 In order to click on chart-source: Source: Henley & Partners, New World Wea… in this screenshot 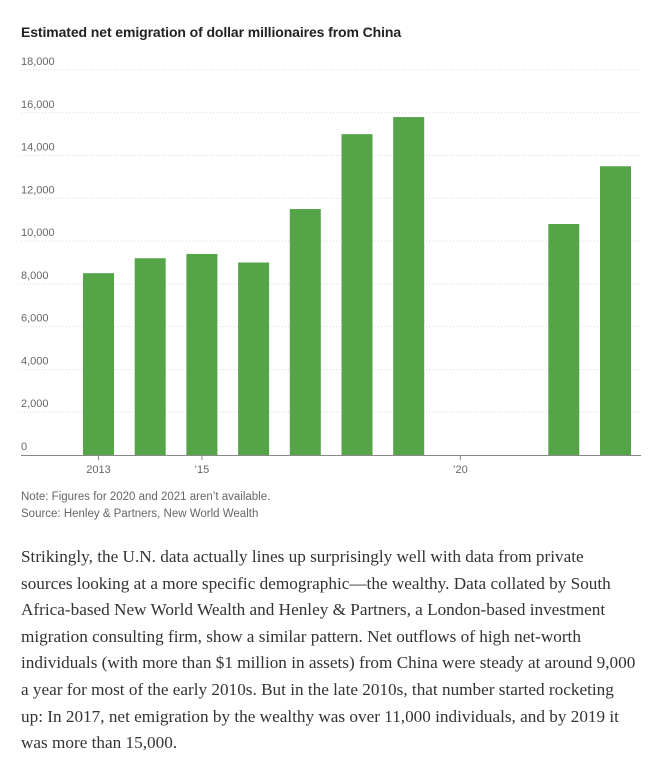, I will do `click(140, 514)`.